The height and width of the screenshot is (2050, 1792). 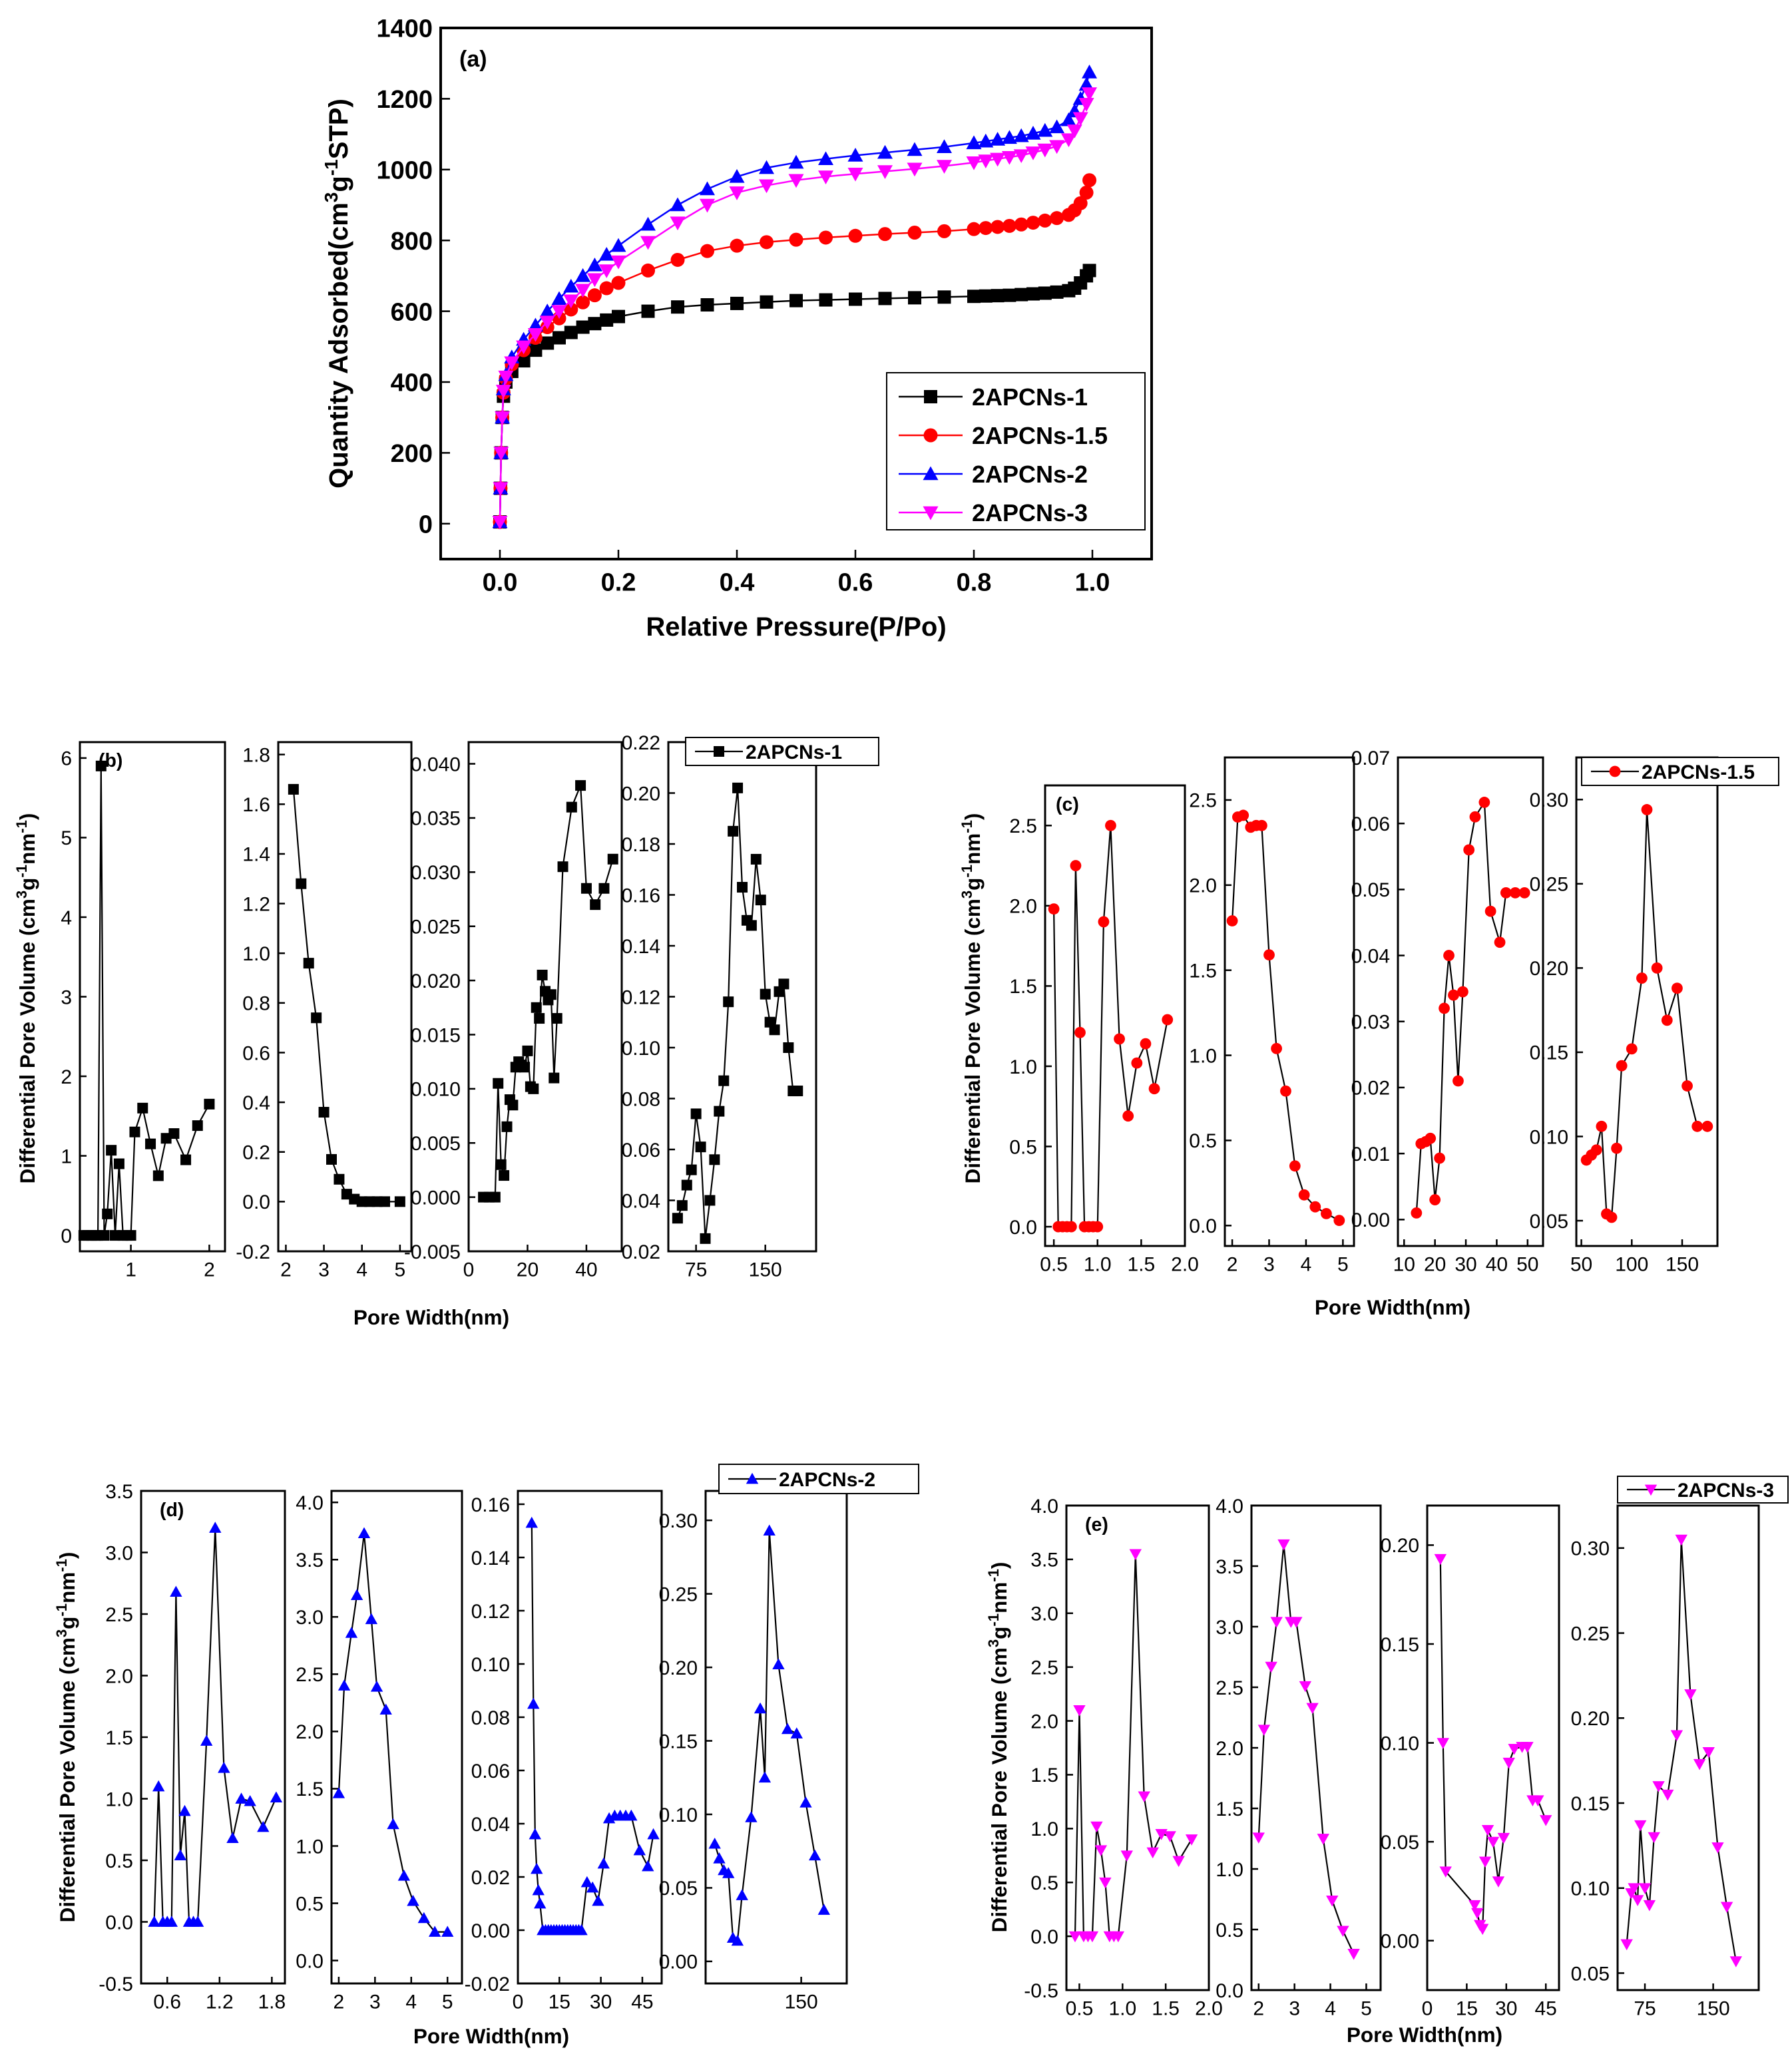 I want to click on legend-label: 2APCNs-1.5, so click(x=1698, y=772).